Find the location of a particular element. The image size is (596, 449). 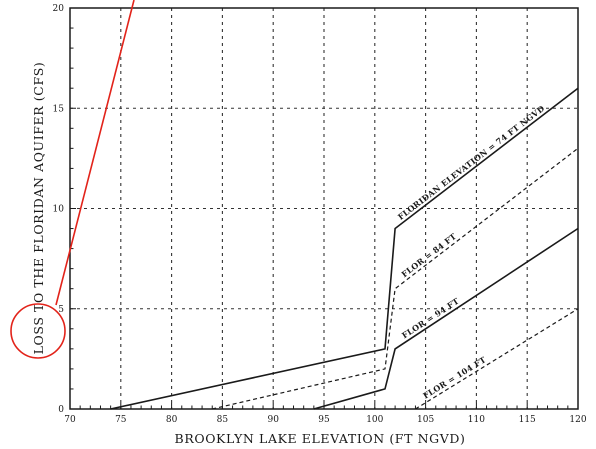

y-axis-title: LOSS TO THE FLORIDAN AQUIFER (CFS) is located at coordinates (38, 208).